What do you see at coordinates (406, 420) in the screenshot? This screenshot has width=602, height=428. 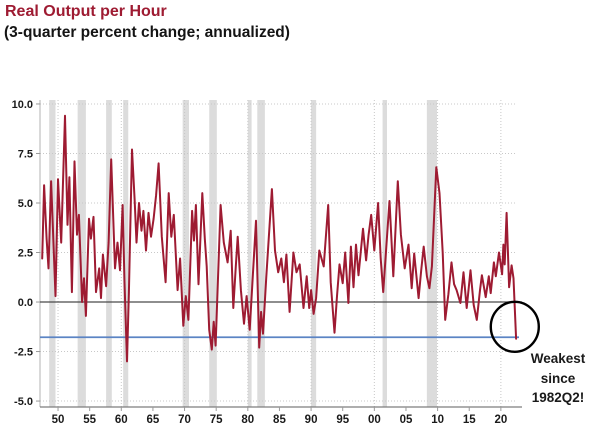 I see `x-tick-label: 05` at bounding box center [406, 420].